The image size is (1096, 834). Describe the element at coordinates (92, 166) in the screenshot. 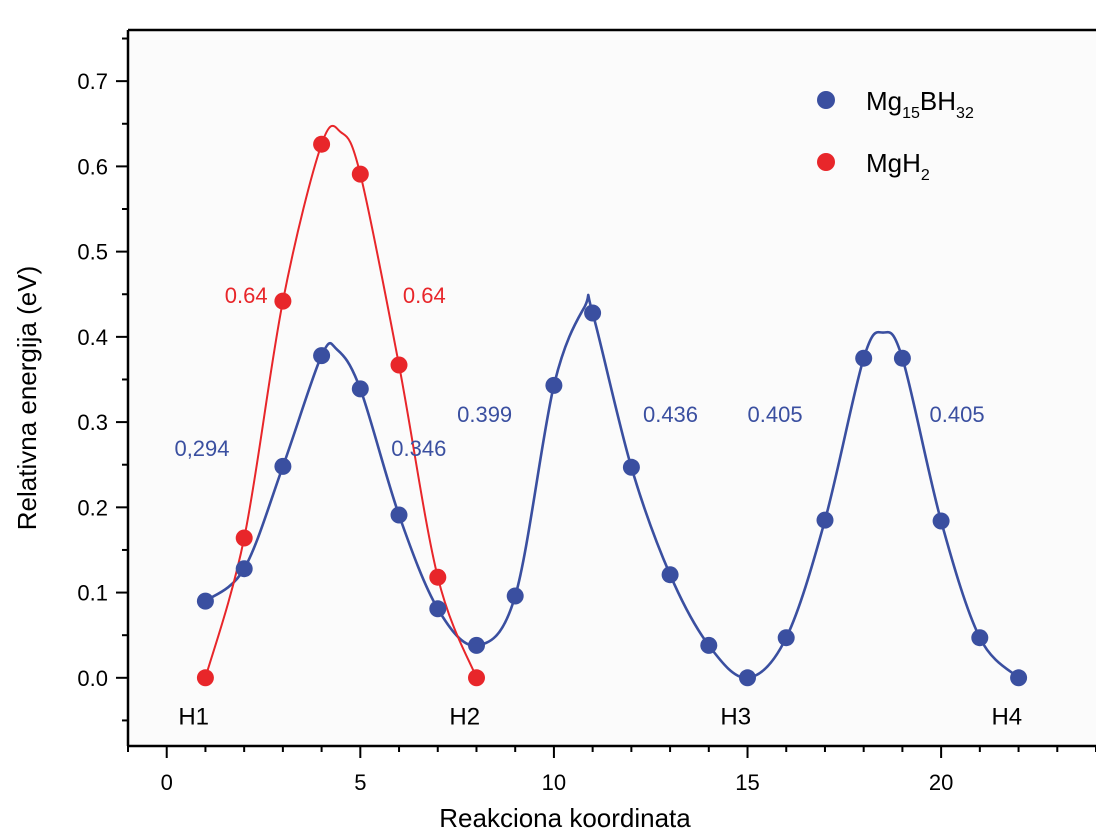

I see `y-tick-label: 0.6` at that location.